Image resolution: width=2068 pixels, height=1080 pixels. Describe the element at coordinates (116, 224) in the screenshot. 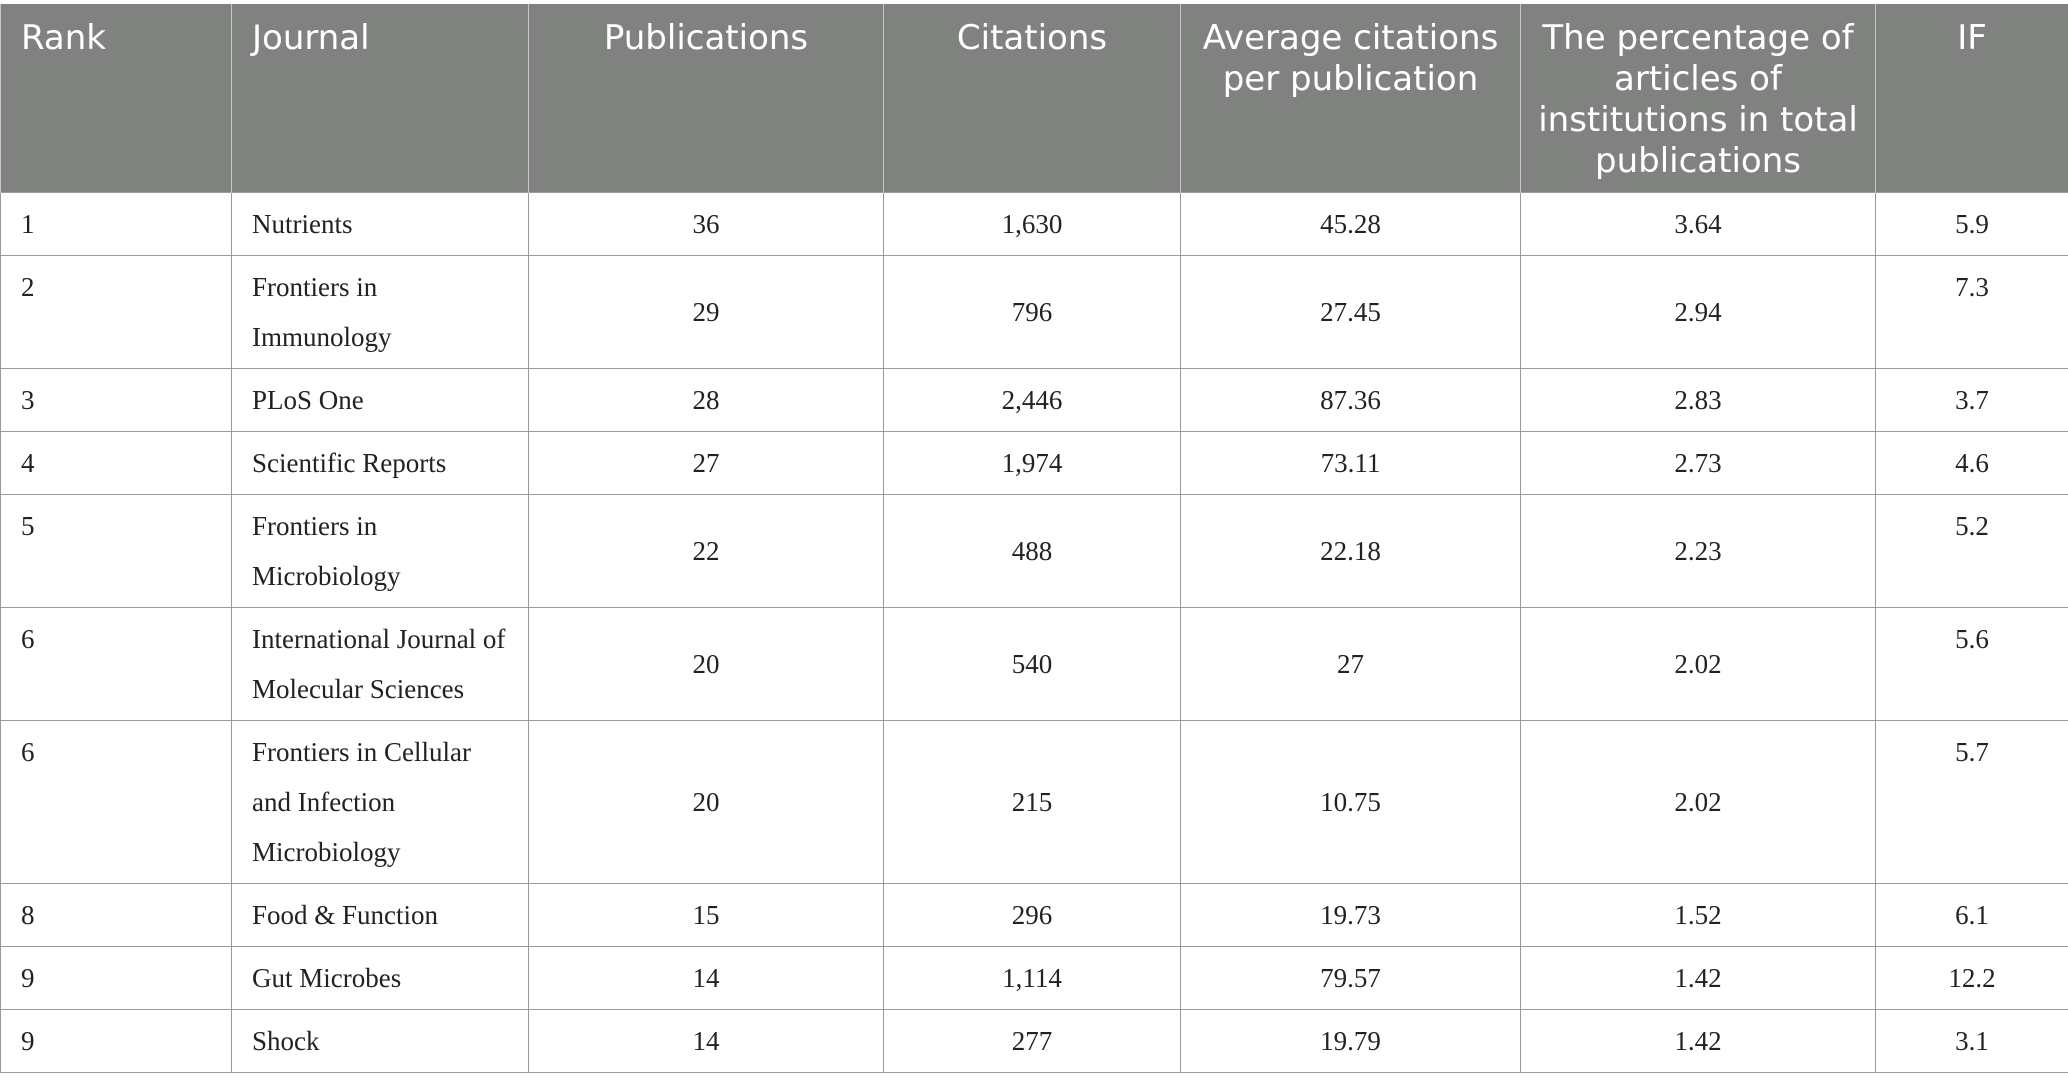

I see `cell-rank: 1` at that location.